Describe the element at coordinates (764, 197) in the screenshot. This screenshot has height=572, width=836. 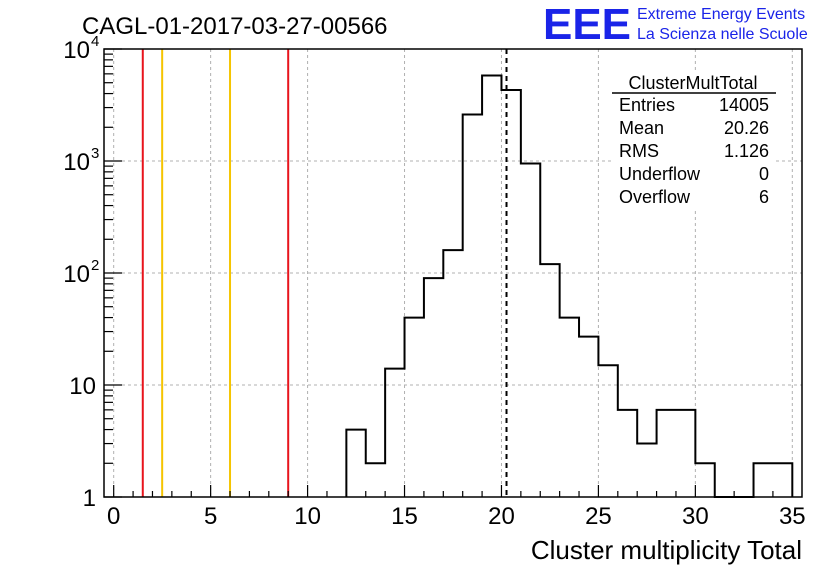
I see `stats-row-value: 6` at that location.